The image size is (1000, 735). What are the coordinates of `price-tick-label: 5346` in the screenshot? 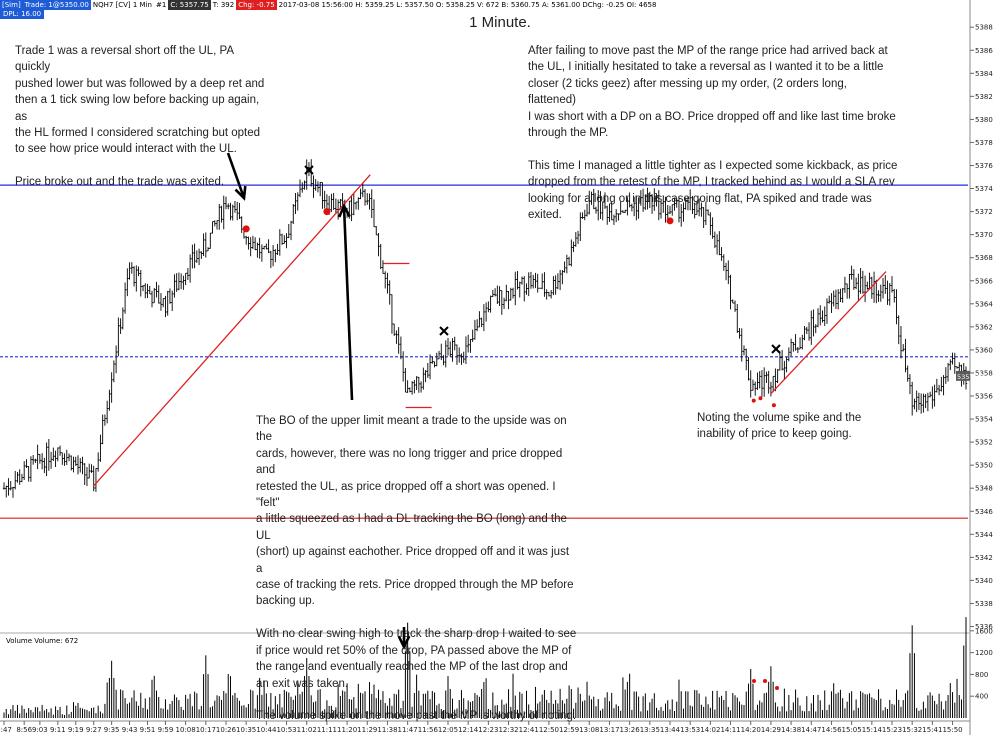 It's located at (984, 512).